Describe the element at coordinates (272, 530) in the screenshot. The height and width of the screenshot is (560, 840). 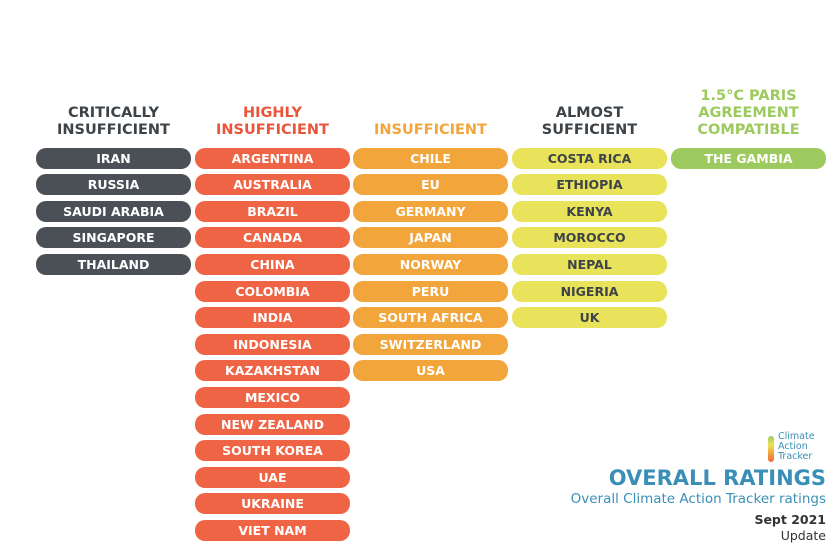
I see `country-pill: VIET NAM` at that location.